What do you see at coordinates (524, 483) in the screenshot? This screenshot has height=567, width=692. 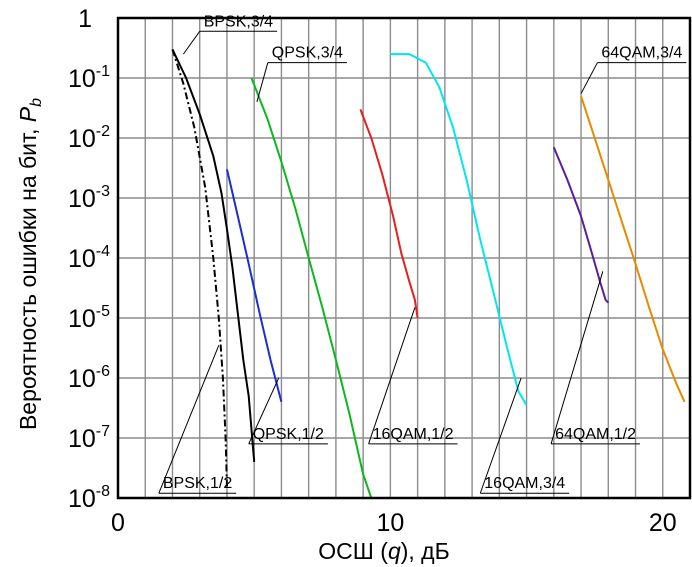 I see `series-label: 16QAM,3/4` at bounding box center [524, 483].